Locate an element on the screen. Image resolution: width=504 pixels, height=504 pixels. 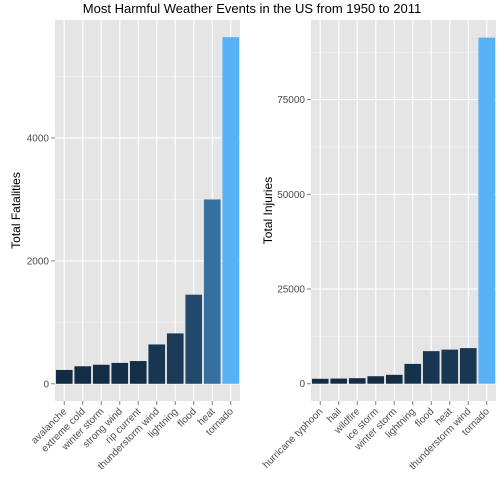
bar-avalanche is located at coordinates (64, 376).